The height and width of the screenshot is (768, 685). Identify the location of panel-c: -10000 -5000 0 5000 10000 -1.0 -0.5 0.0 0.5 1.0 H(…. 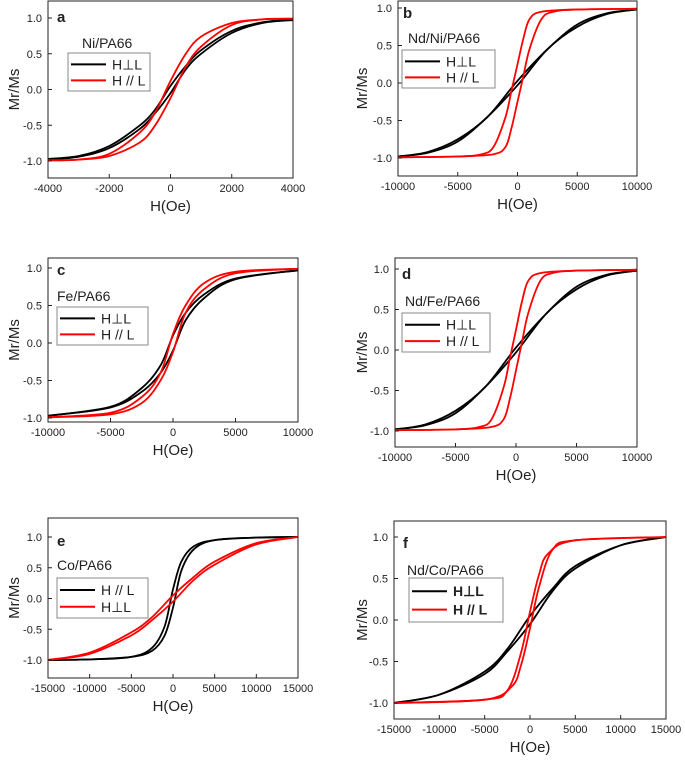
(160, 358).